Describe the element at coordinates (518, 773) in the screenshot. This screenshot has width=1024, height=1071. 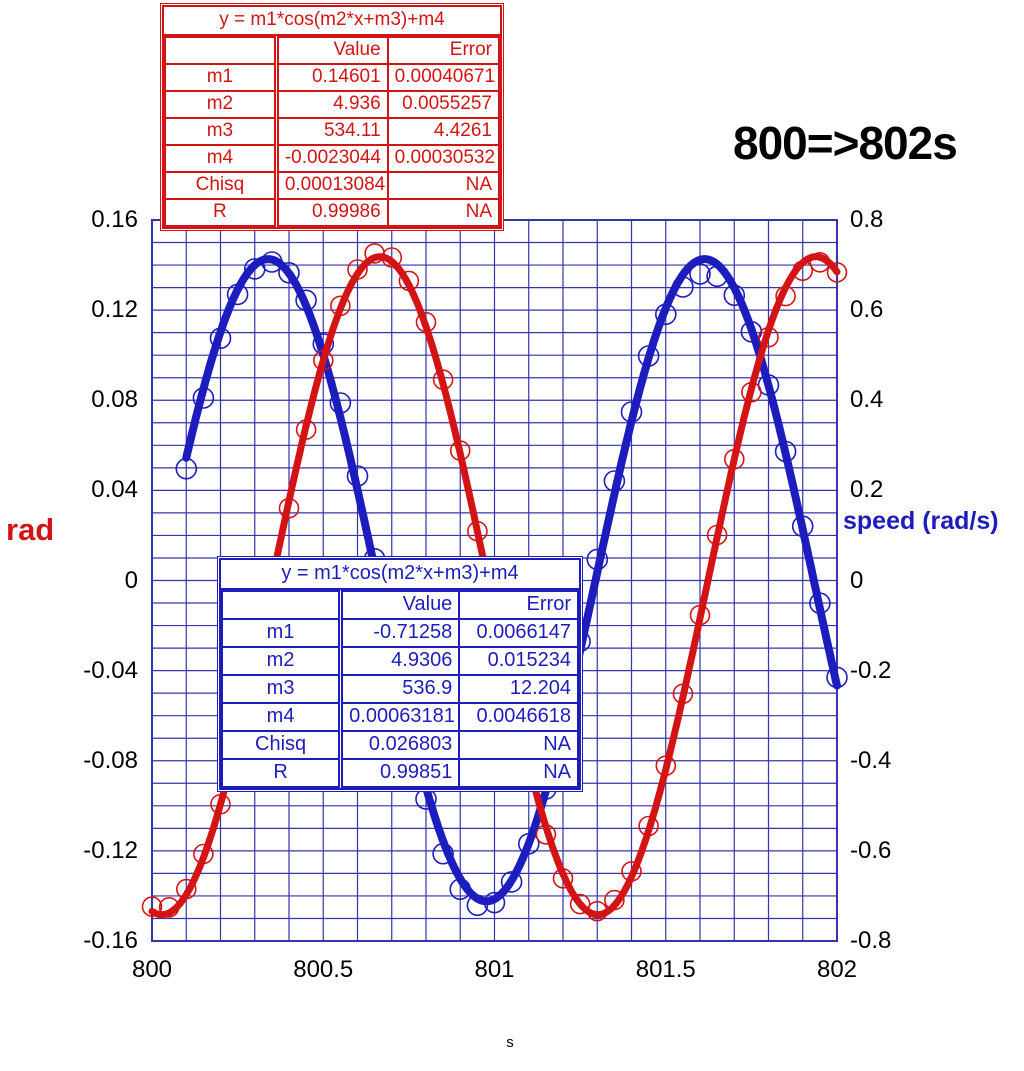
I see `param-error: NA` at that location.